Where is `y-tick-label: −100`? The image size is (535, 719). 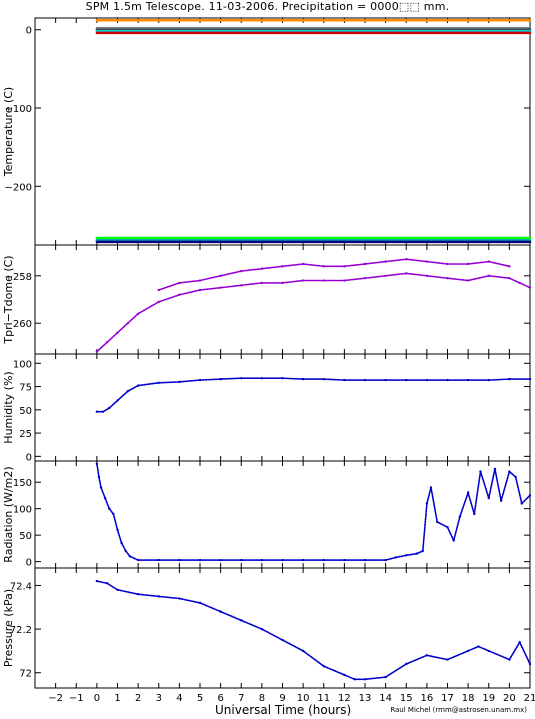 y-tick-label: −100 is located at coordinates (18, 109).